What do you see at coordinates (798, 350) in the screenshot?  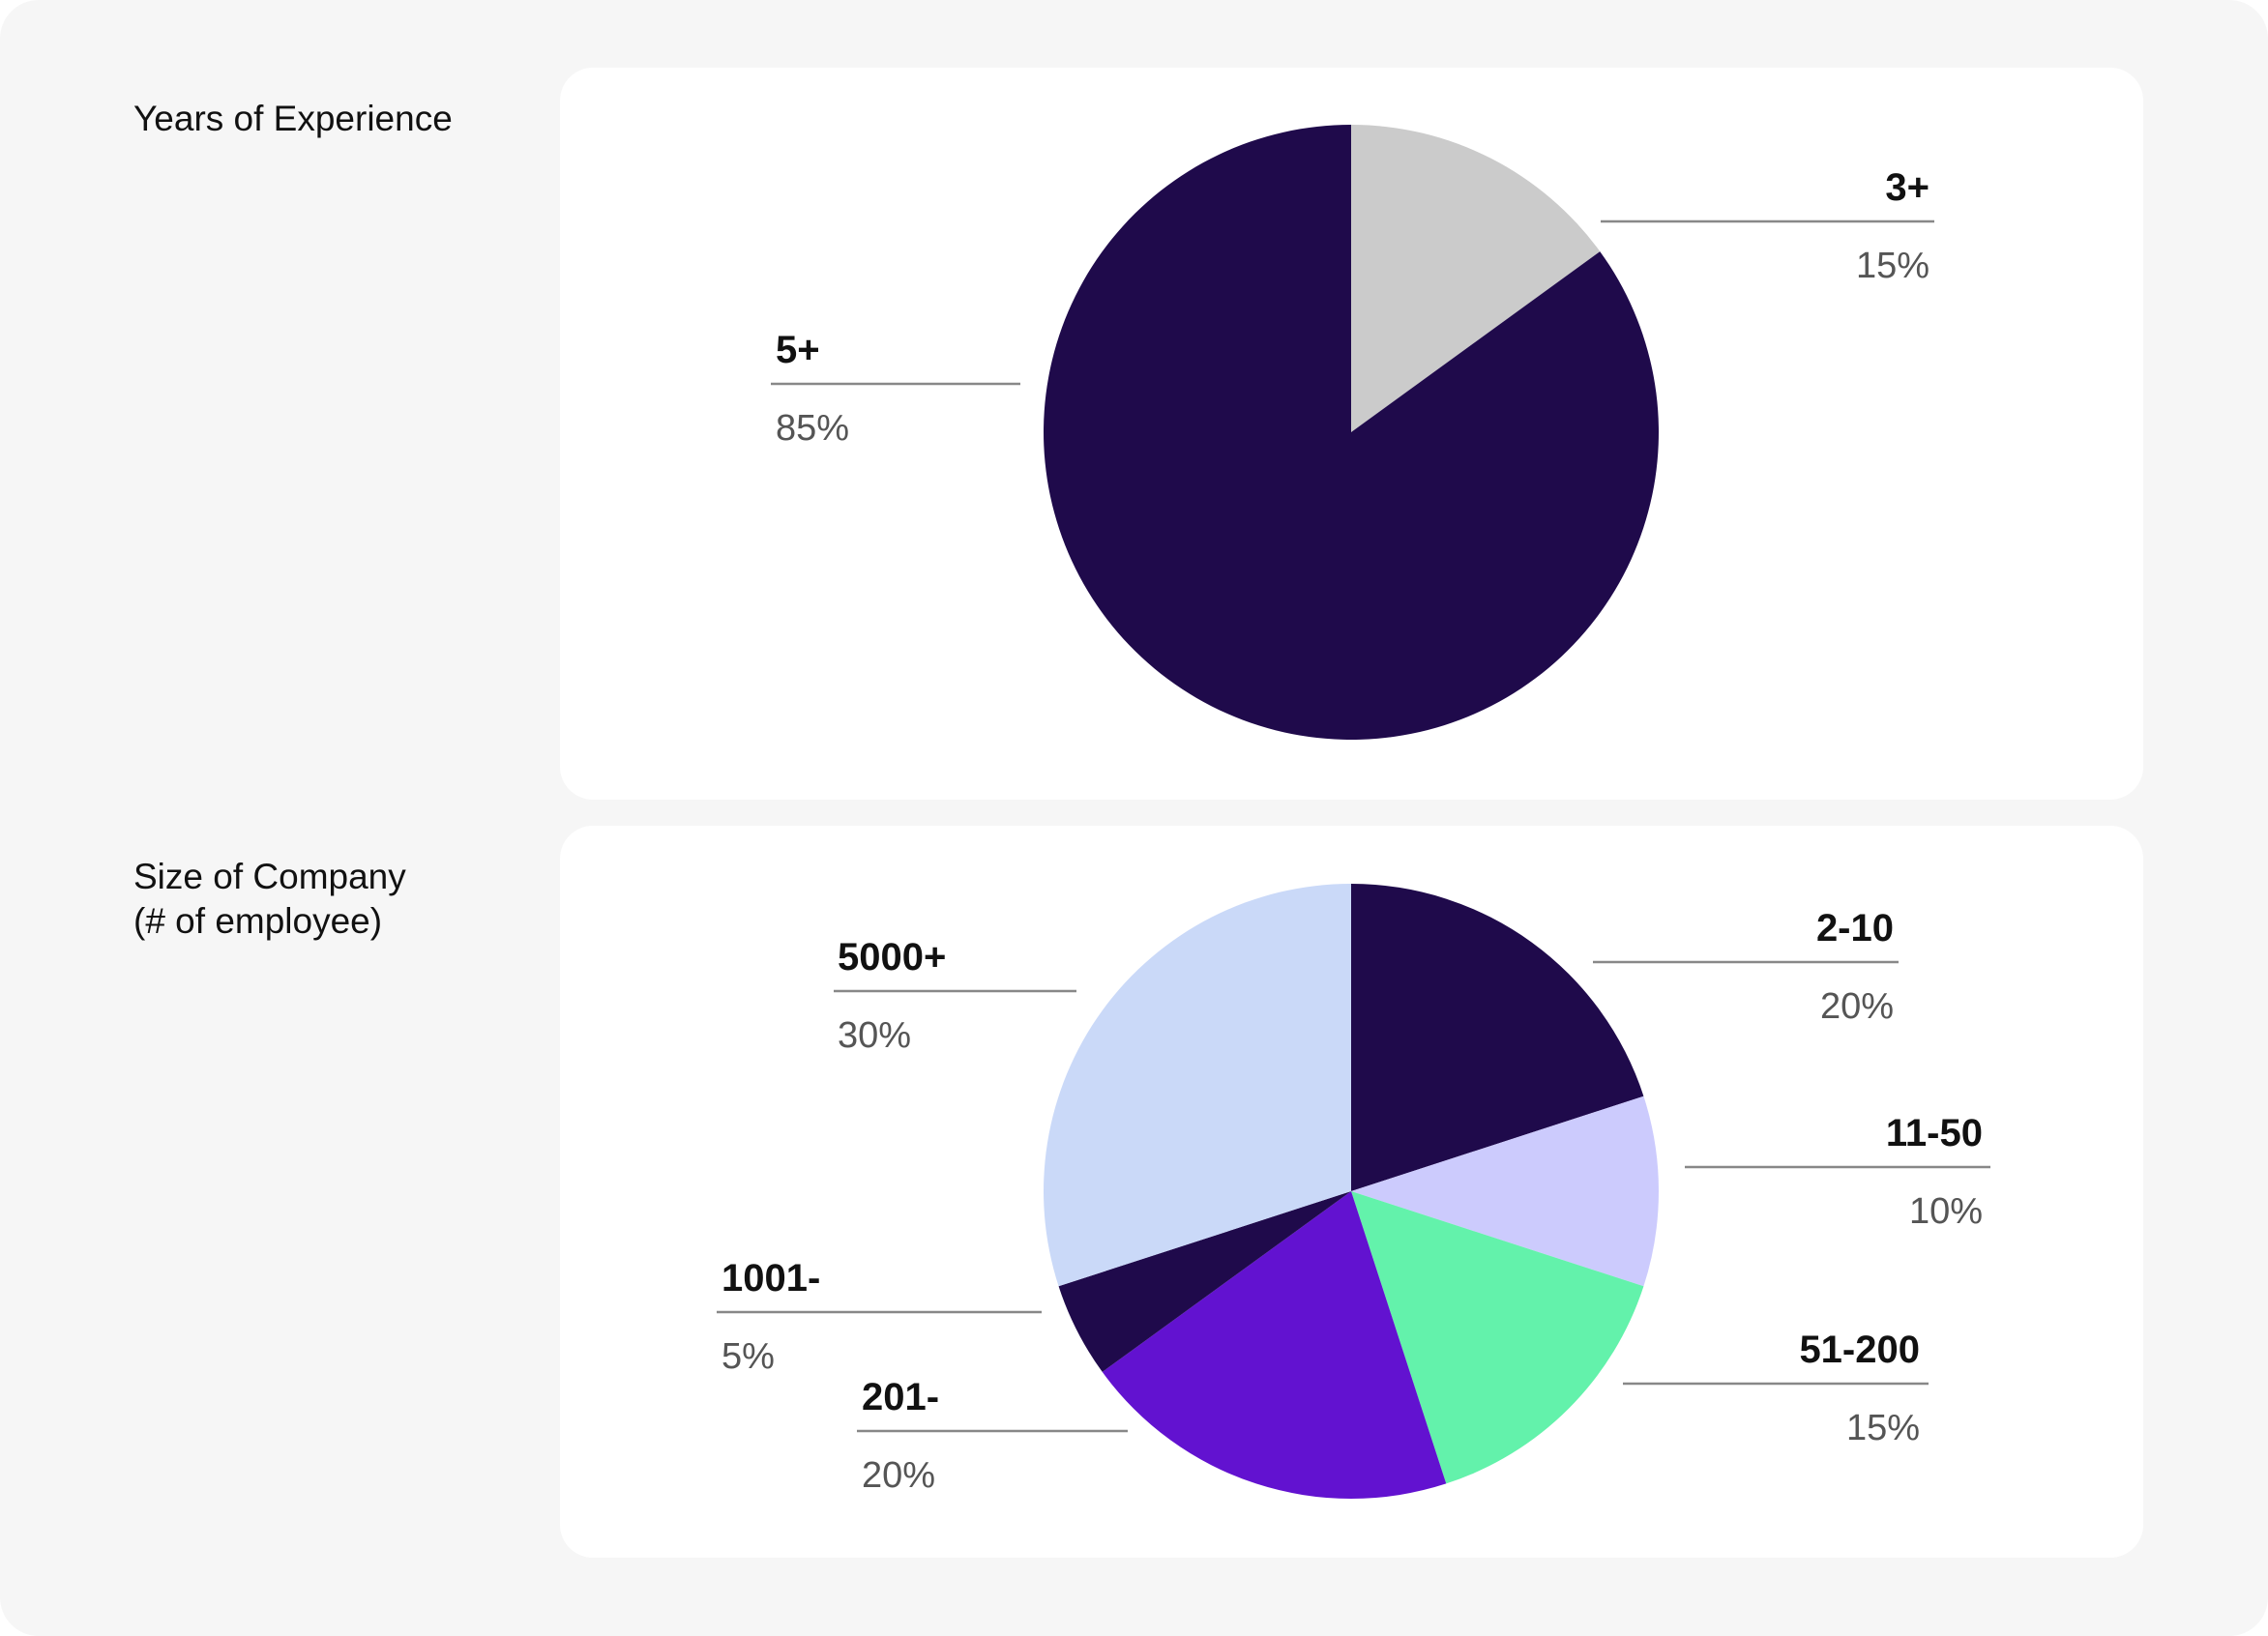 I see `experience-slice-label-5: 5+` at bounding box center [798, 350].